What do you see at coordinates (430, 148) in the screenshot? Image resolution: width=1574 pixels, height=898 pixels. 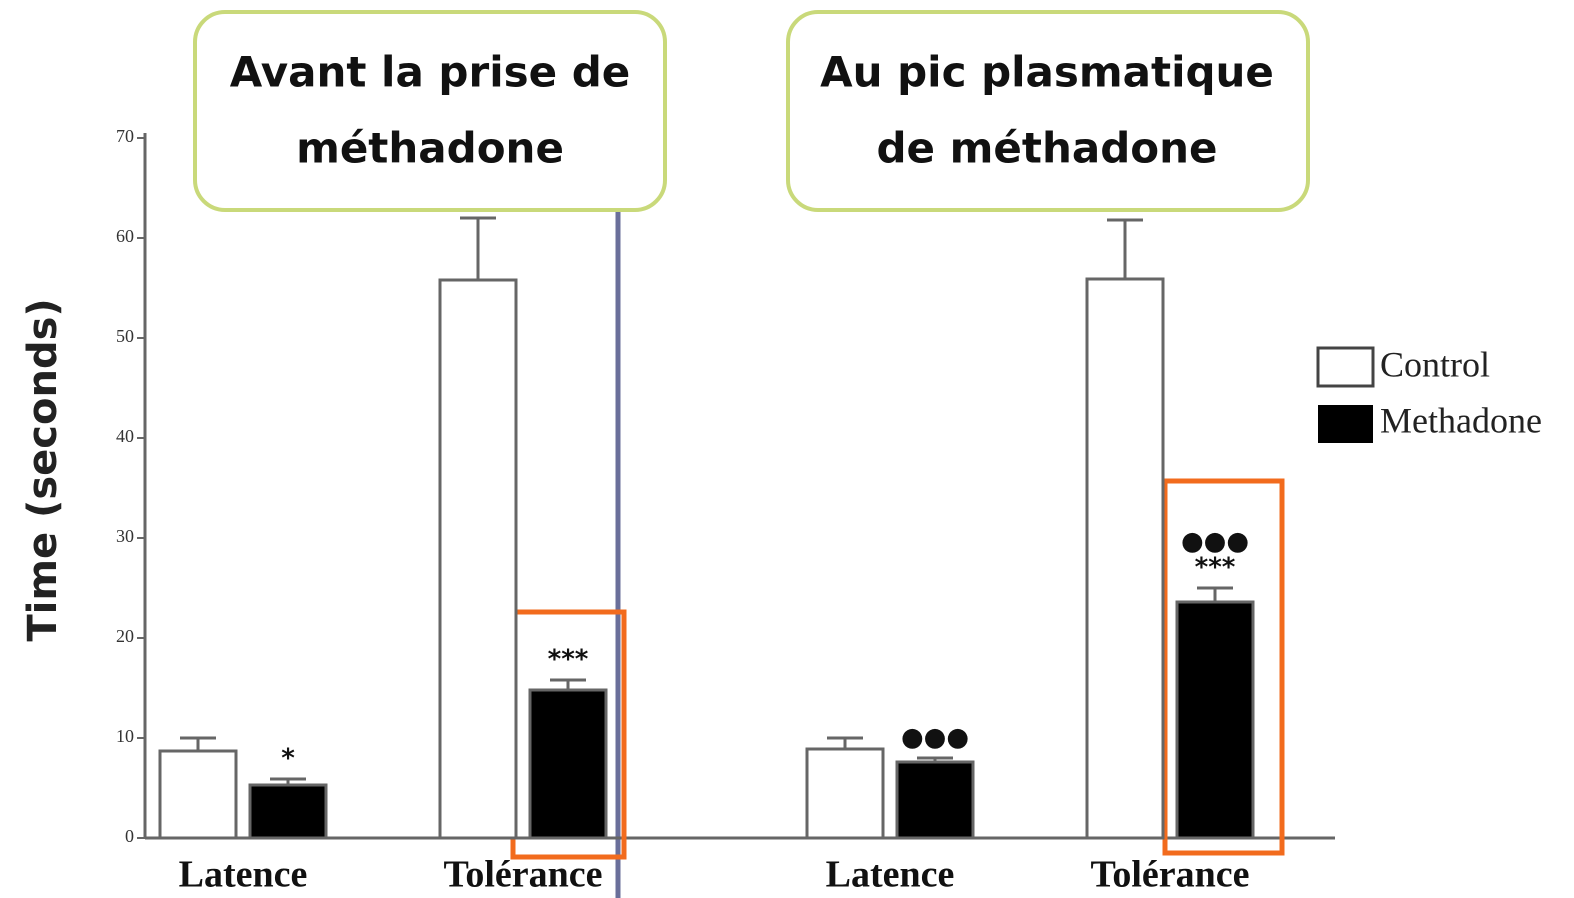 I see `panel-title: méthadone` at bounding box center [430, 148].